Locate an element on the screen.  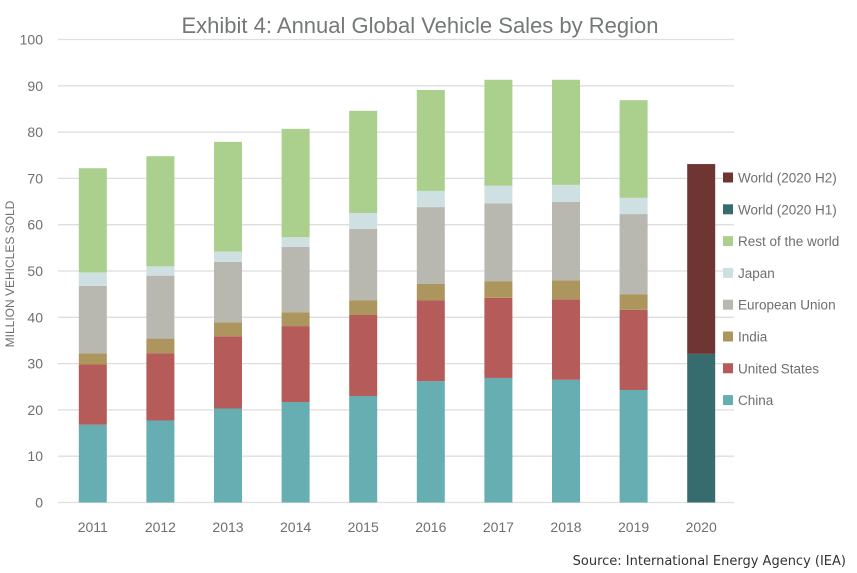
y-tick-label: 60 is located at coordinates (35, 225).